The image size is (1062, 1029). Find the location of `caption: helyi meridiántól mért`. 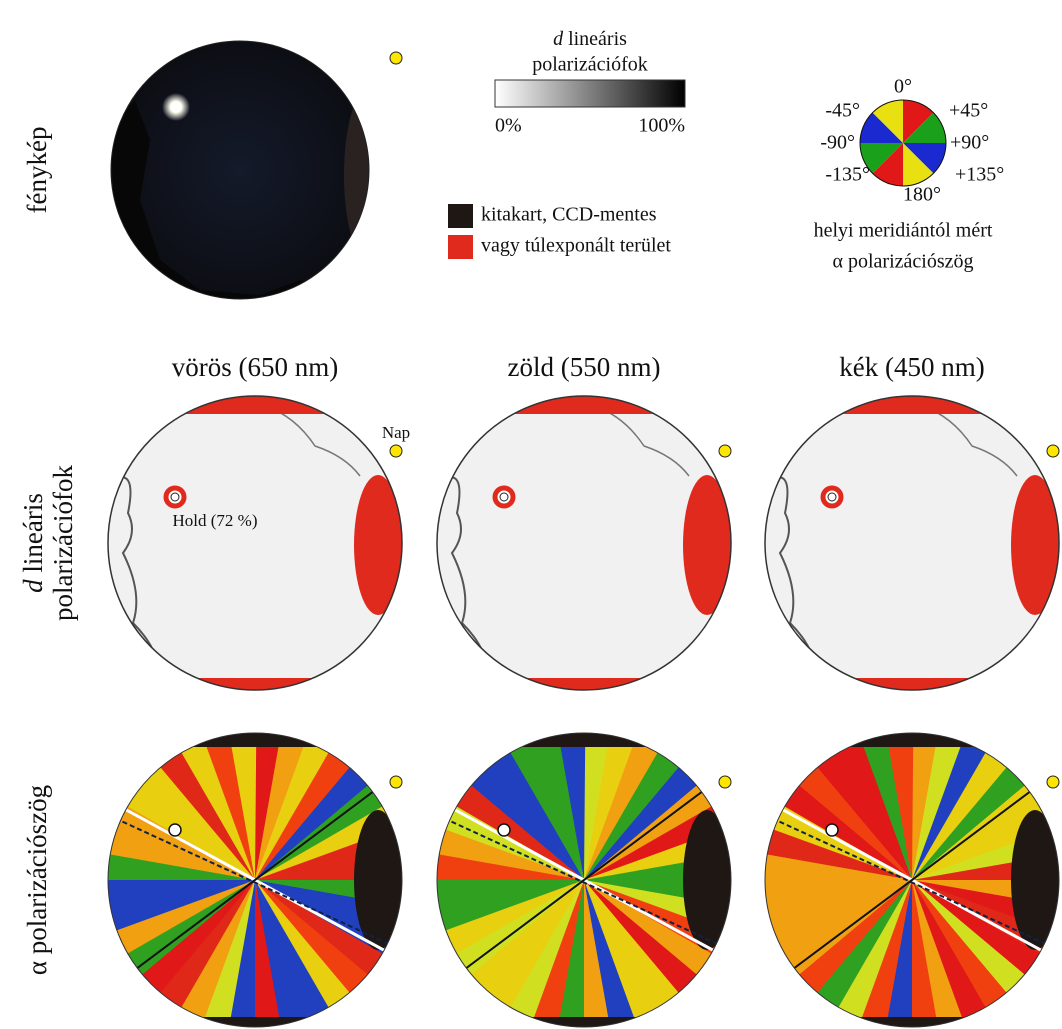

caption: helyi meridiántól mért is located at coordinates (903, 231).